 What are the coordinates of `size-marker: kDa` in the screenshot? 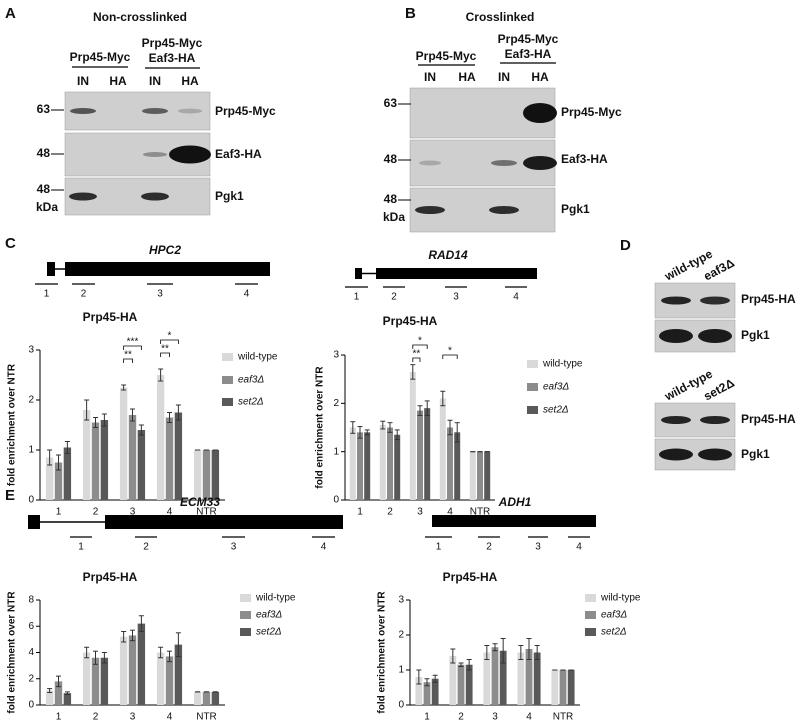 It's located at (394, 217).